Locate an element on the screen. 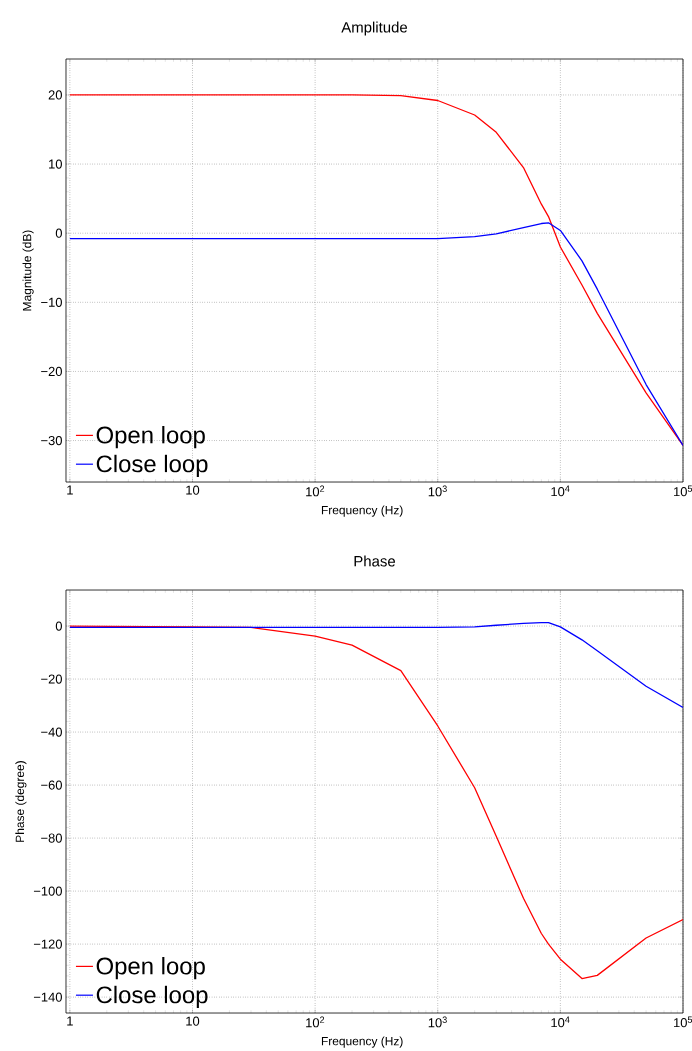 The height and width of the screenshot is (1051, 692). y-tick-label: −40 is located at coordinates (51, 732).